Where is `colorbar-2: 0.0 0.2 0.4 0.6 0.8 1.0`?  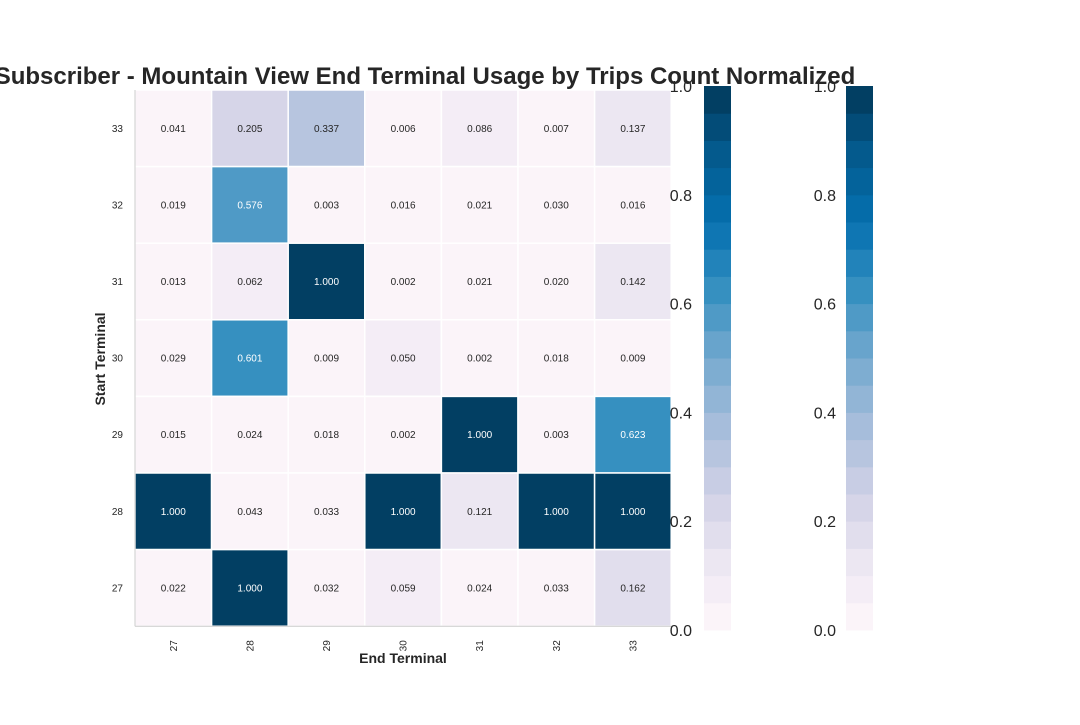
colorbar-2: 0.0 0.2 0.4 0.6 0.8 1.0 is located at coordinates (843, 359).